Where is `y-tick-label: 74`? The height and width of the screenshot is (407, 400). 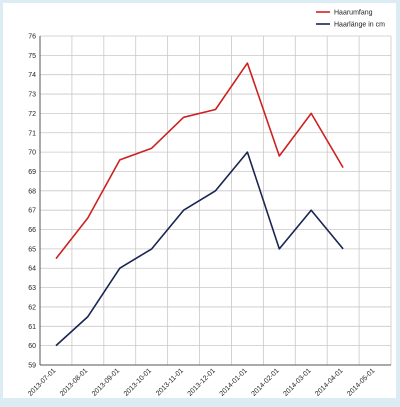 y-tick-label: 74 is located at coordinates (32, 75).